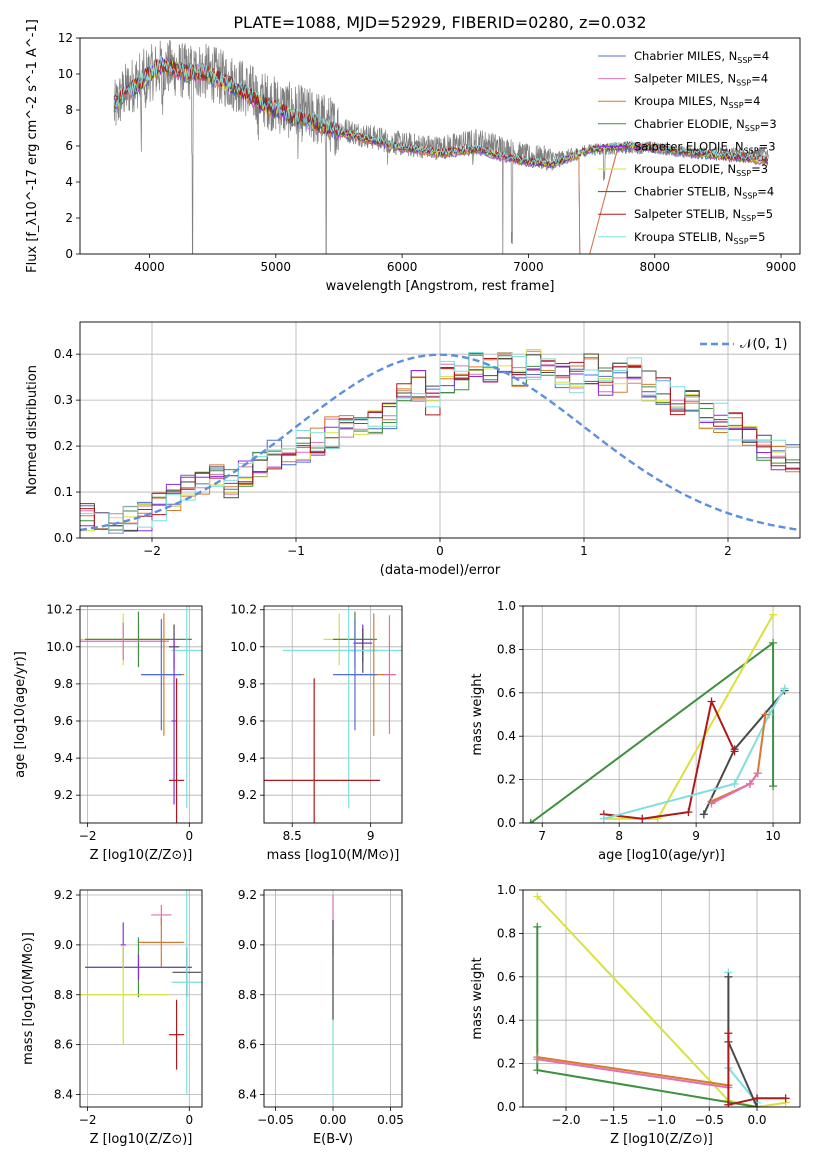 Image resolution: width=819 pixels, height=1170 pixels. What do you see at coordinates (247, 995) in the screenshot?
I see `y-tick-label: 8.8` at bounding box center [247, 995].